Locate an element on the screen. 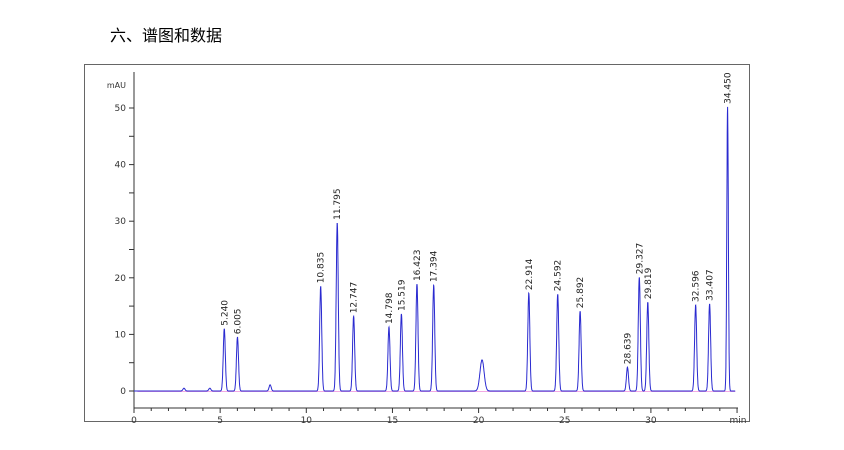  peak-label: 29.327 is located at coordinates (640, 259).